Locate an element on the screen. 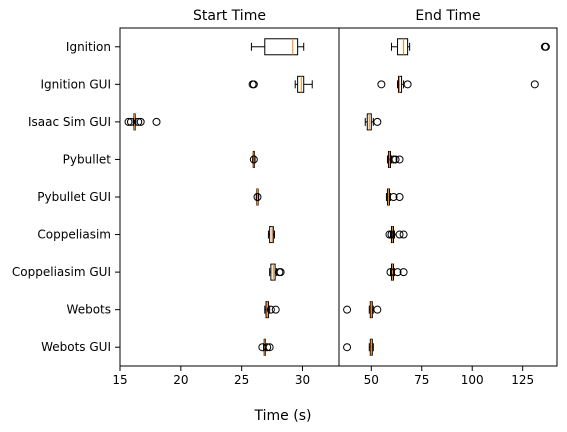 Image resolution: width=567 pixels, height=432 pixels. x-tick-label: 125 is located at coordinates (522, 380).